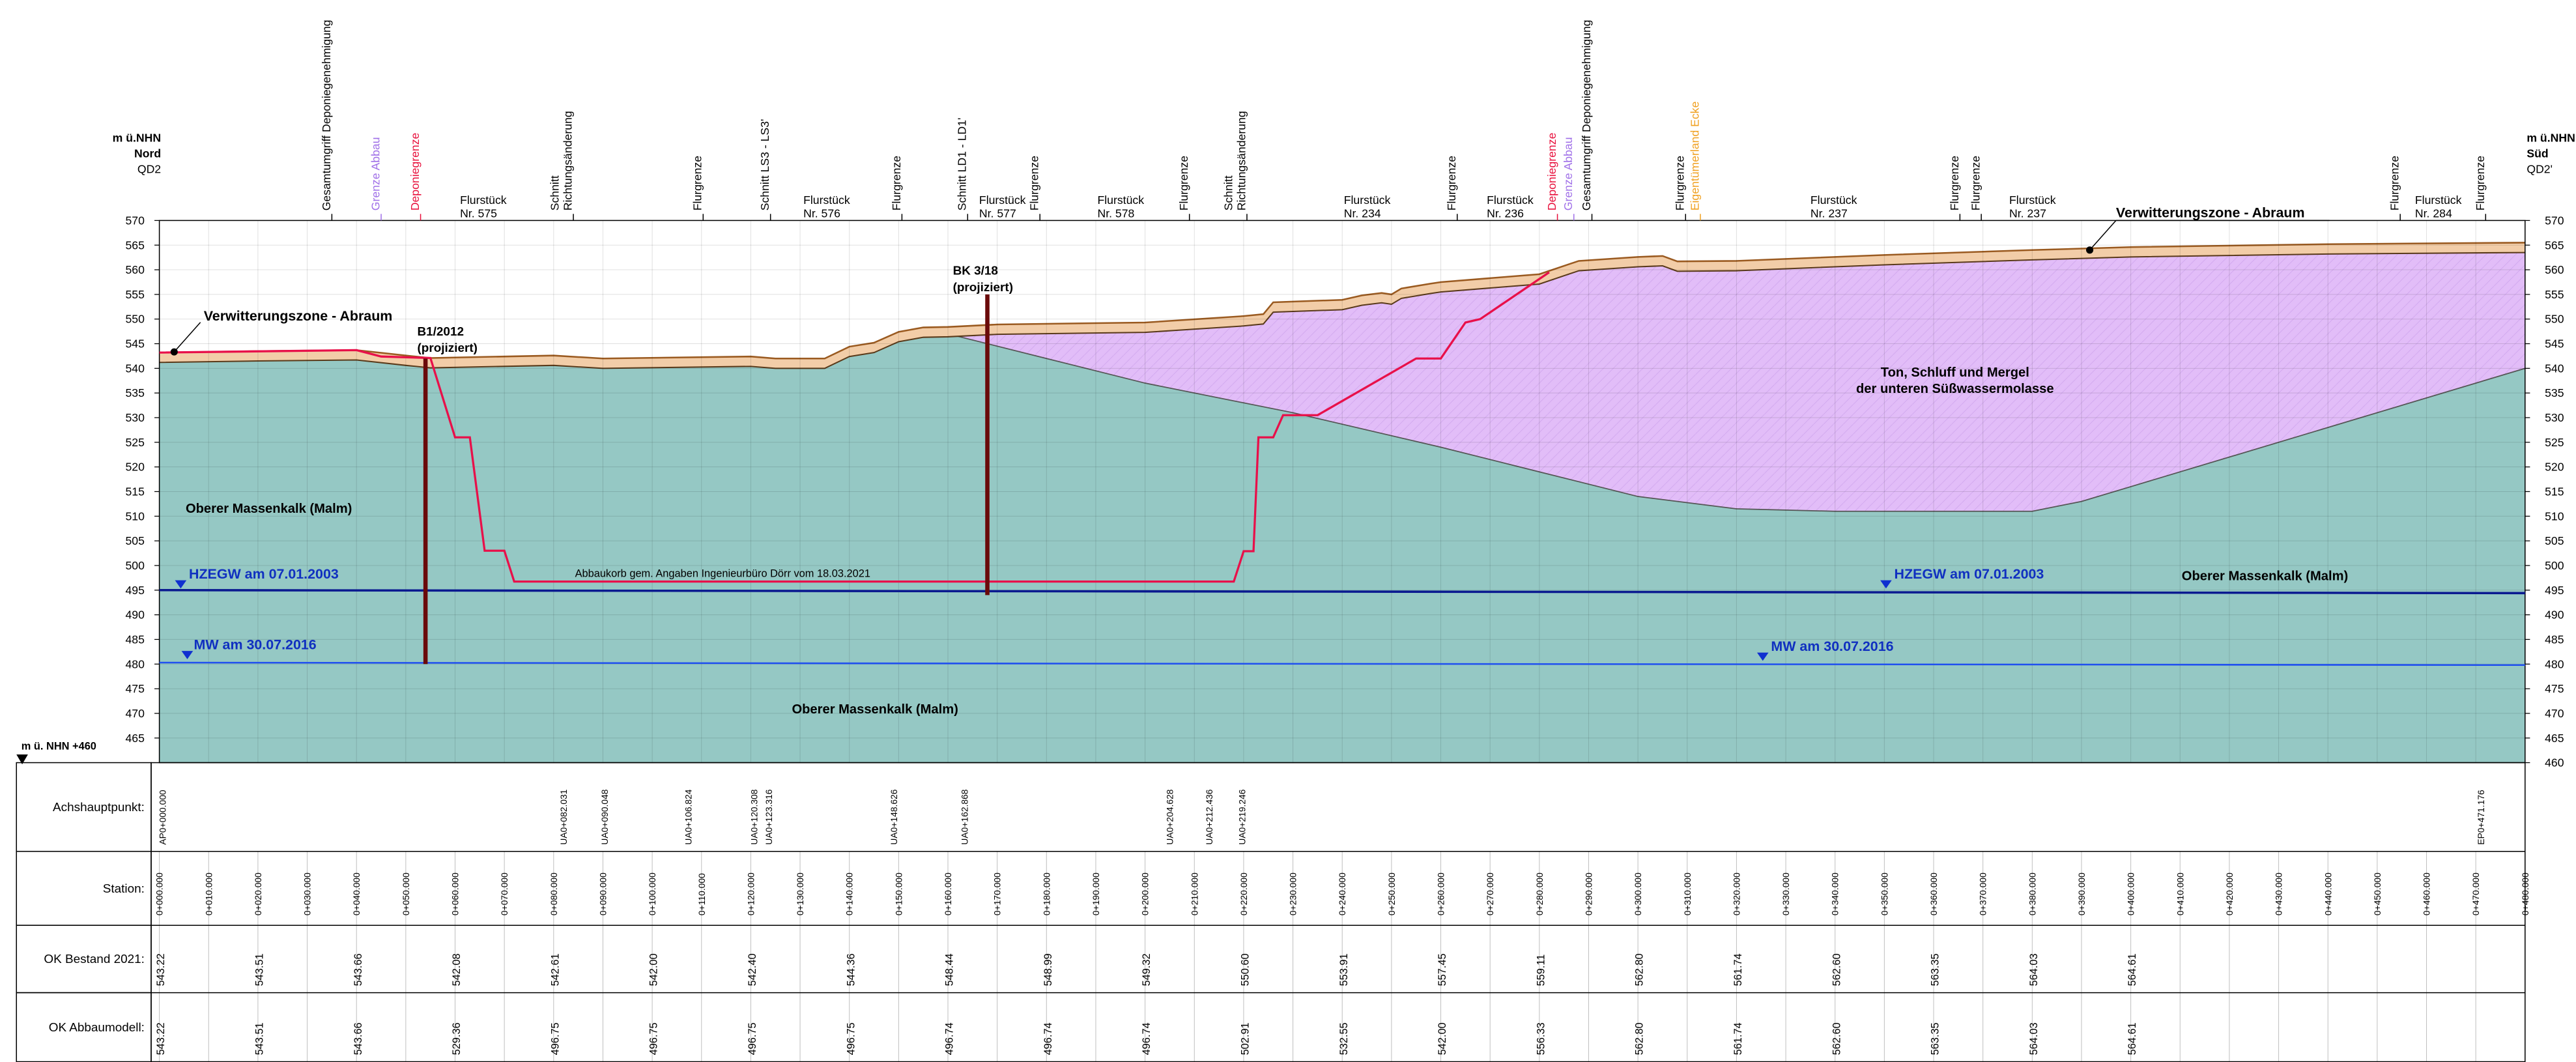  What do you see at coordinates (997, 894) in the screenshot?
I see `station-label: 0+170.000` at bounding box center [997, 894].